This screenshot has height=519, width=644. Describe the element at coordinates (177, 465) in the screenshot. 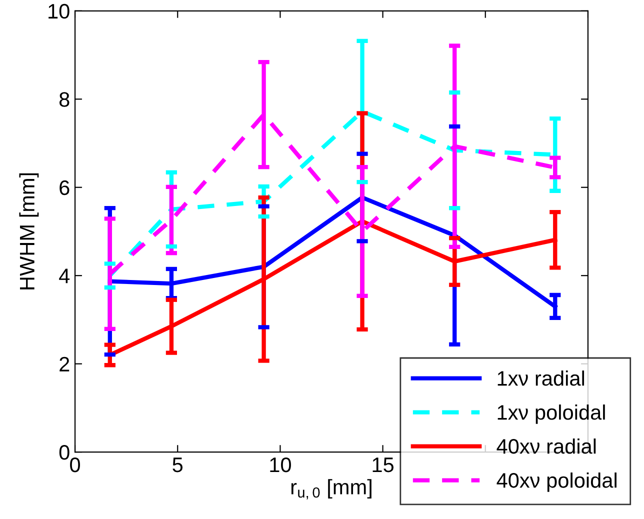

I see `x-tick-label: 5` at that location.